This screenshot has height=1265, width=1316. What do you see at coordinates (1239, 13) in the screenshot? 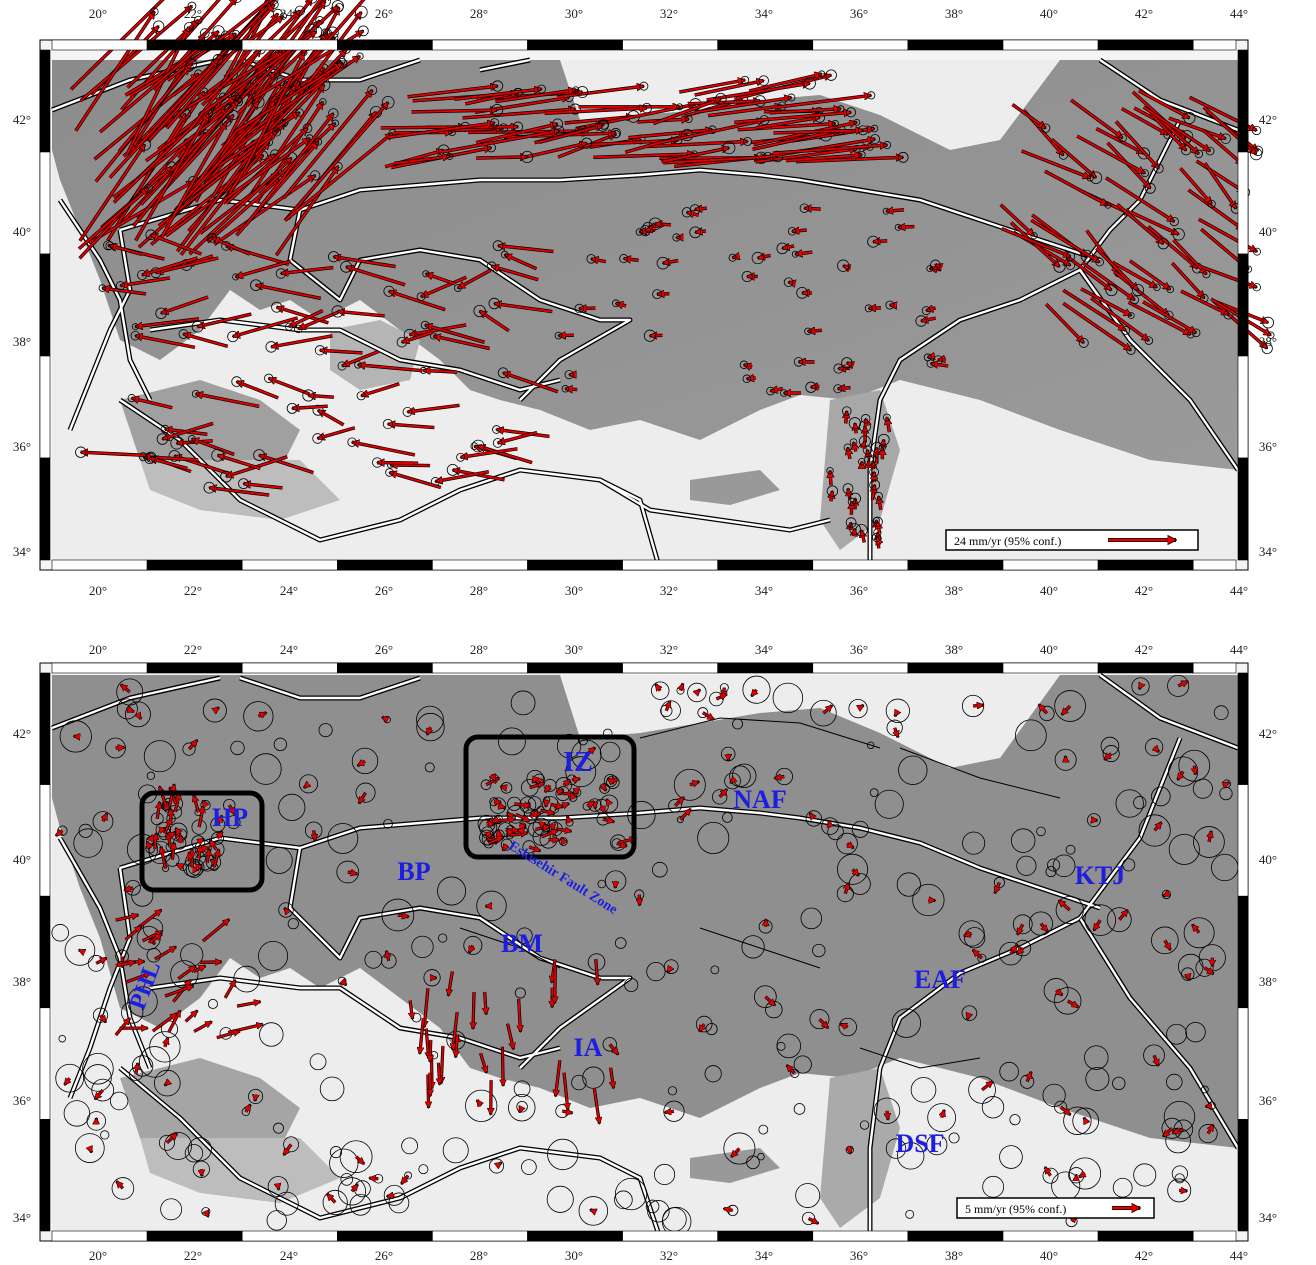
I see `tick-label: 44°` at bounding box center [1239, 13].